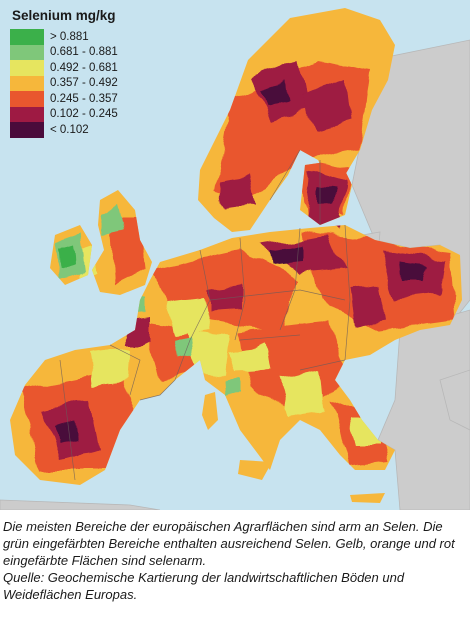  What do you see at coordinates (84, 52) in the screenshot?
I see `legend-label: 0.681 - 0.881` at bounding box center [84, 52].